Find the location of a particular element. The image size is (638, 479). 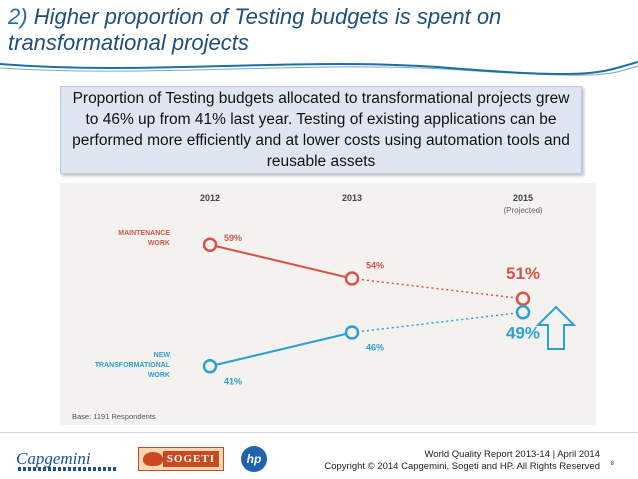

hp-logo: hp is located at coordinates (254, 459).